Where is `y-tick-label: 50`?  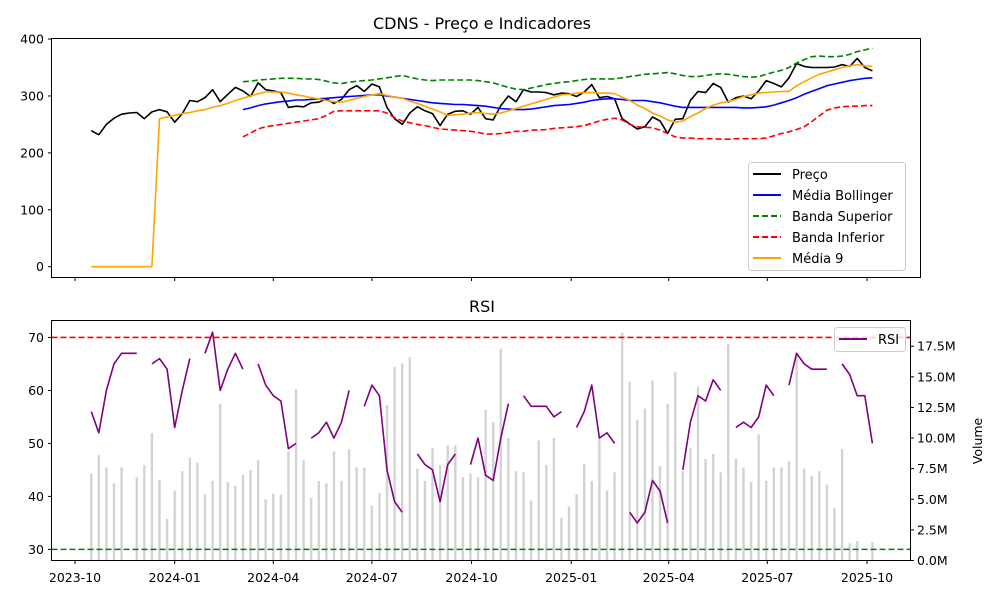
y-tick-label: 50 is located at coordinates (36, 443).